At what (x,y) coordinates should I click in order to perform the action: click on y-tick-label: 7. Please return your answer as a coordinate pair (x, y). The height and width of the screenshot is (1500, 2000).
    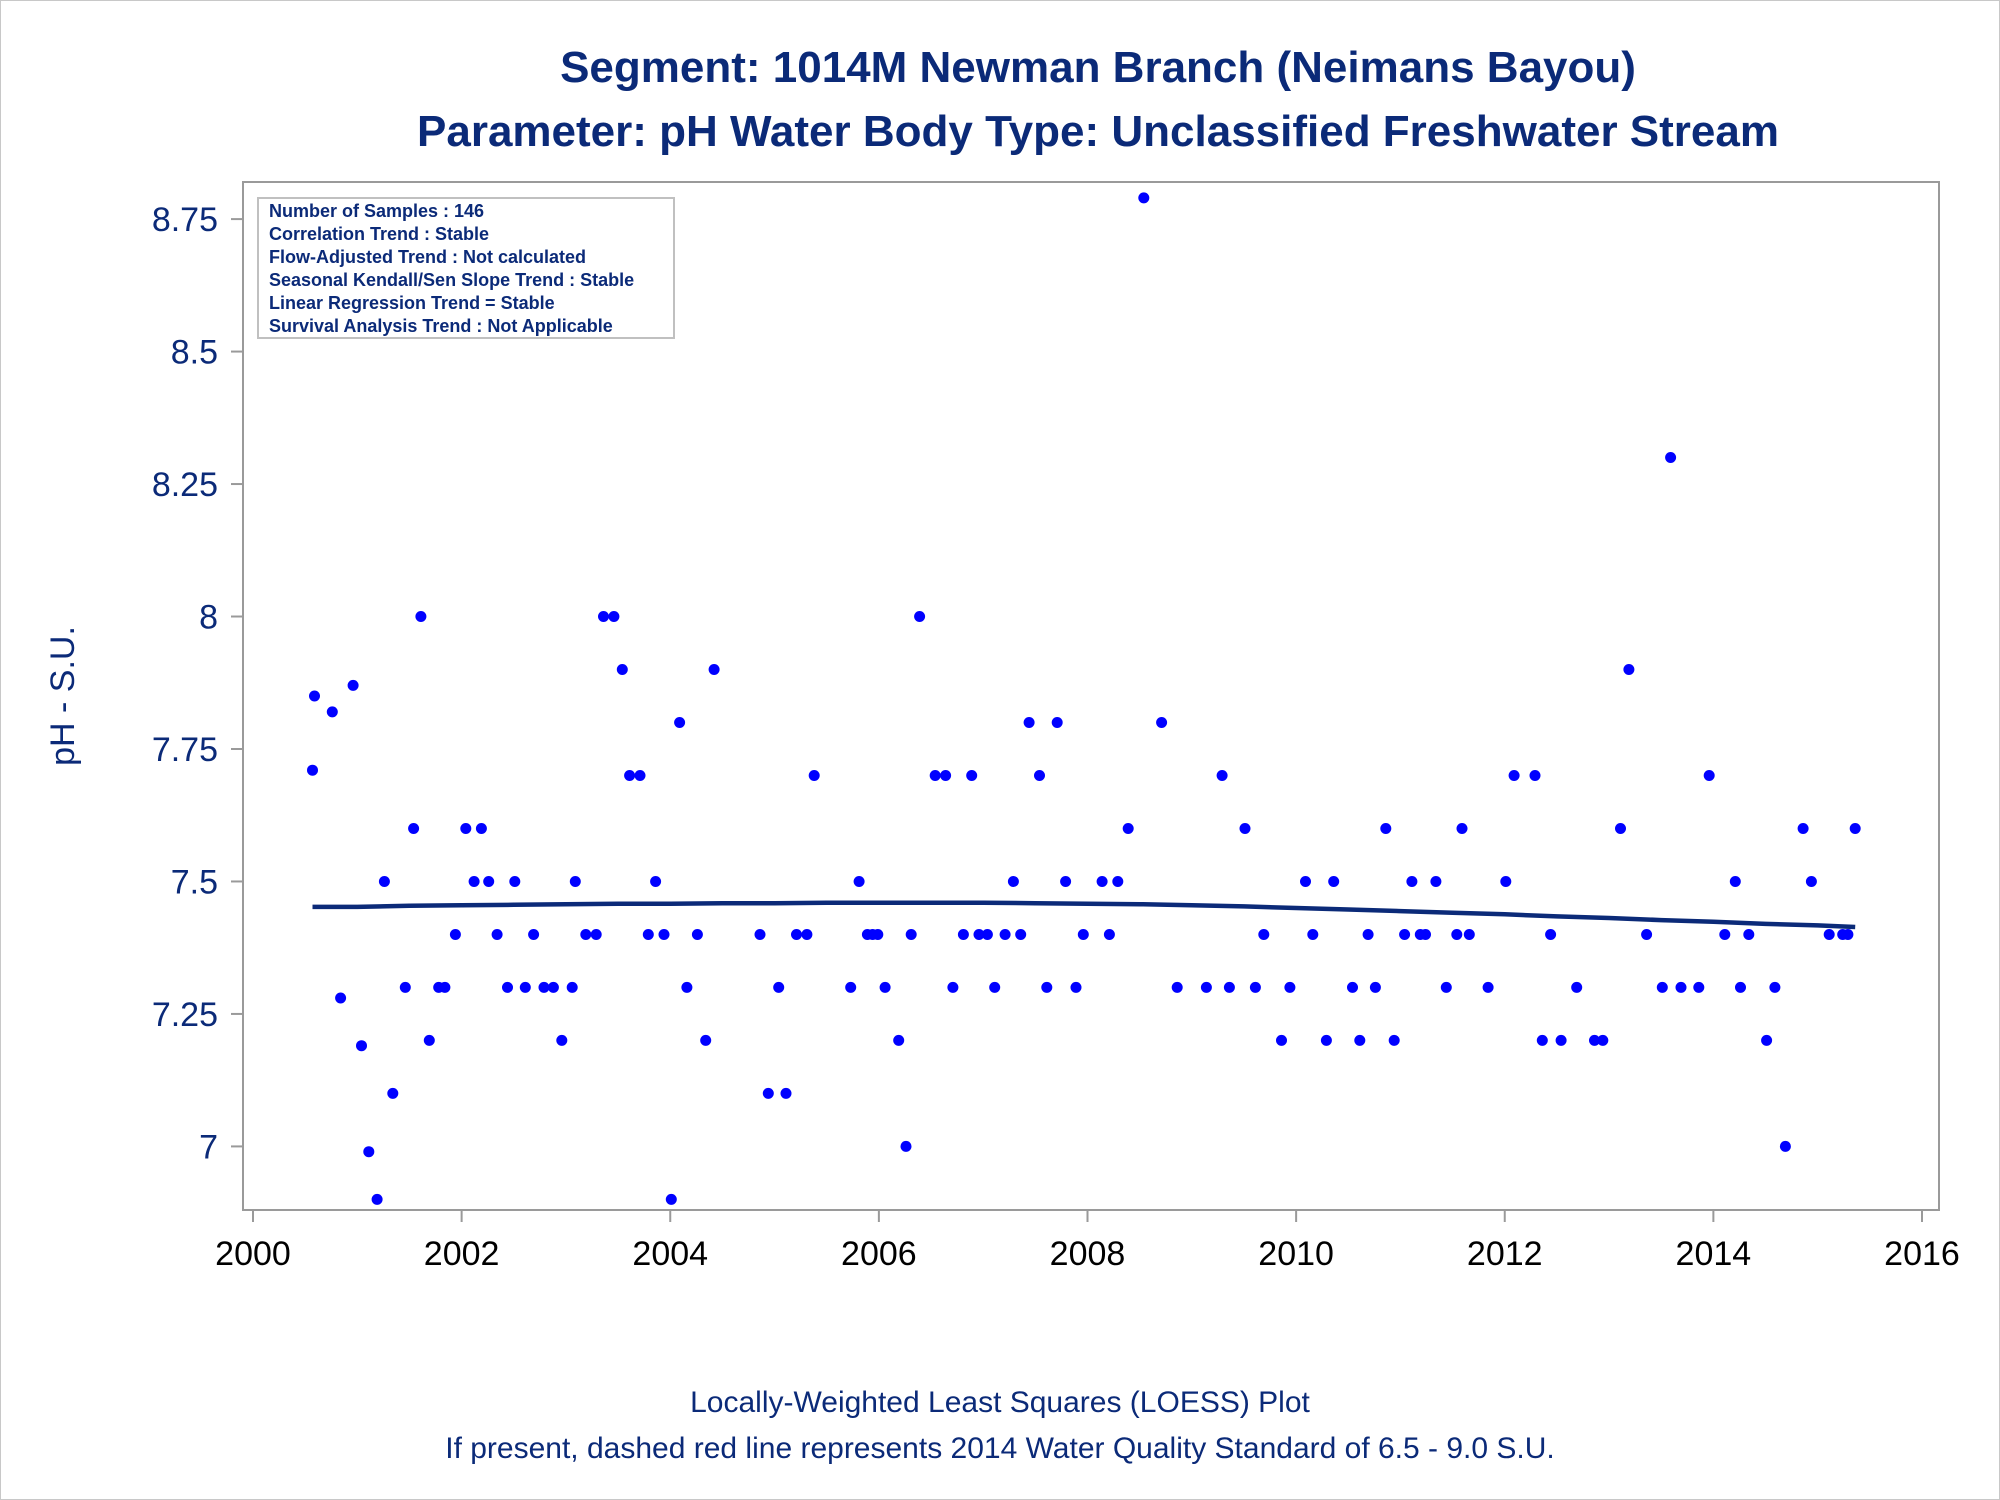
    Looking at the image, I should click on (208, 1147).